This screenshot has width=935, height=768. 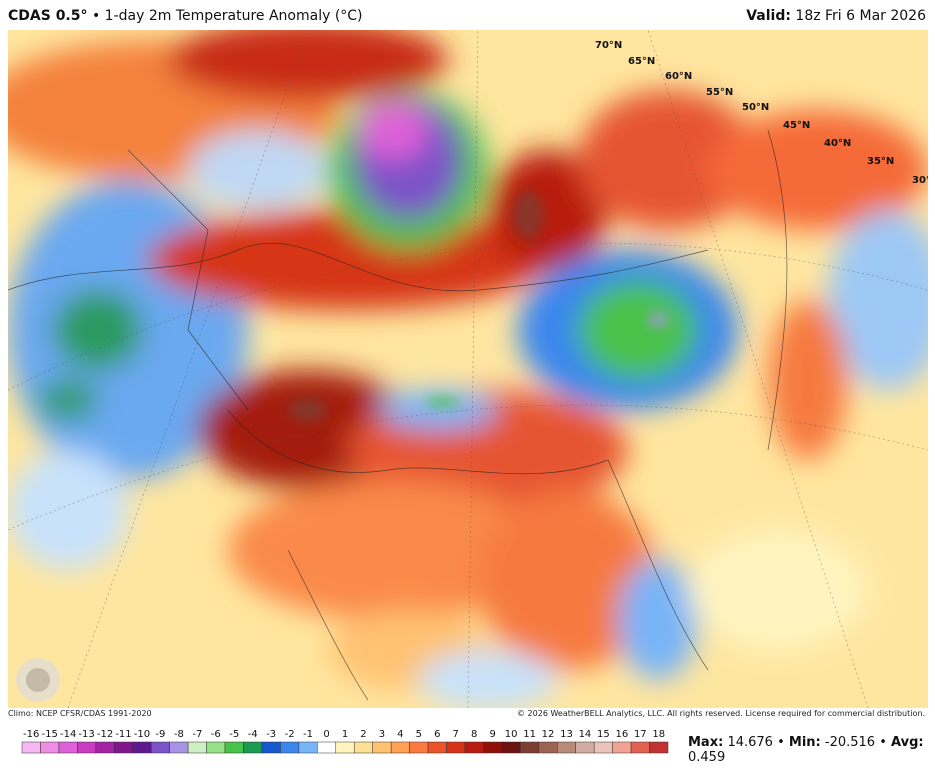 I want to click on climo-note: Climo: NCEP CFSR/CDAS 1991-2020, so click(x=80, y=713).